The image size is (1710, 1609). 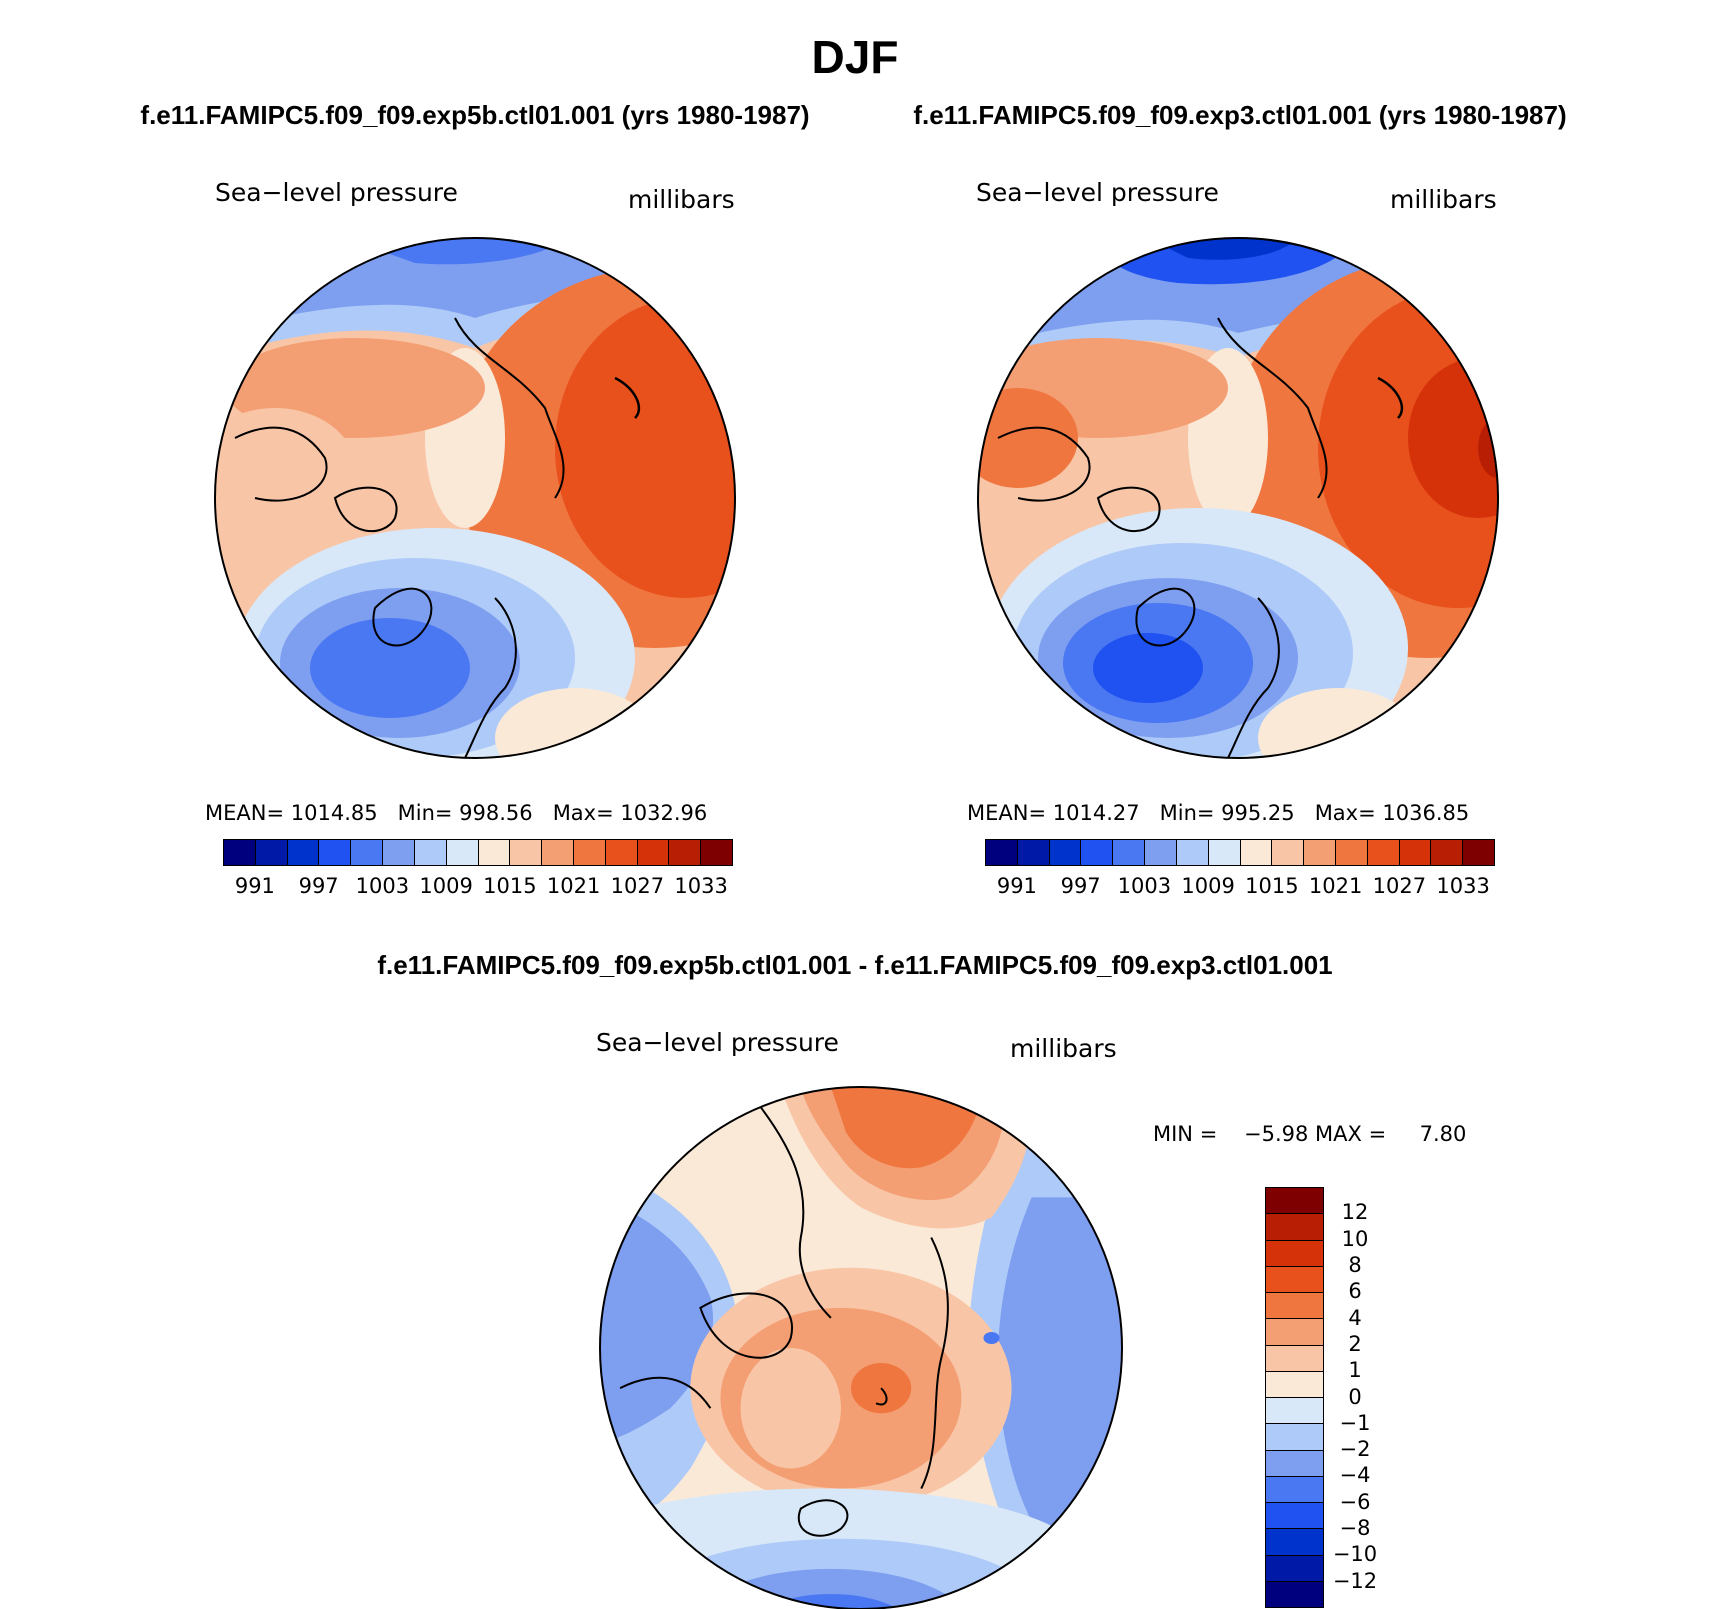 I want to click on panel2-mean-label: MEAN=, so click(x=1007, y=813).